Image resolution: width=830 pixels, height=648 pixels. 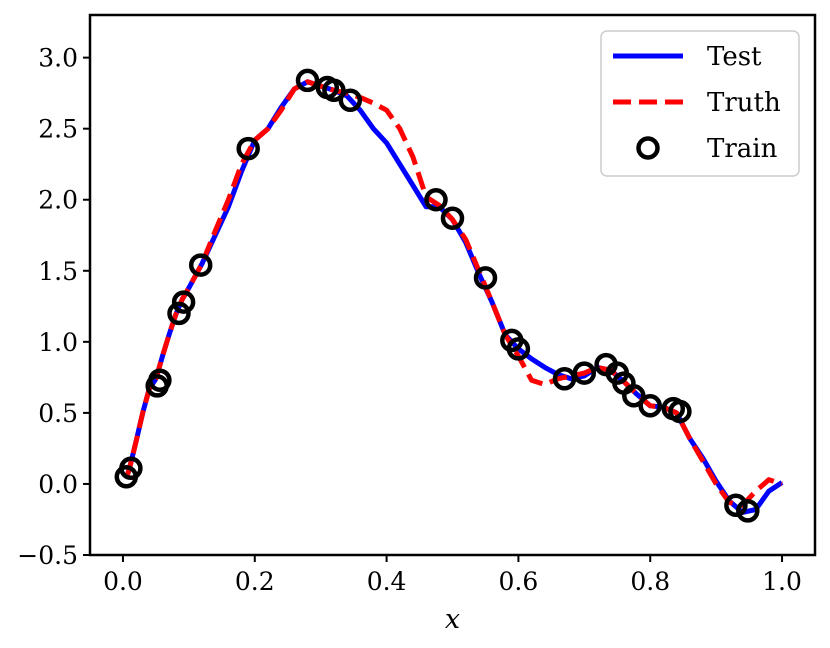 I want to click on x-tick-label: 0.8, so click(x=650, y=581).